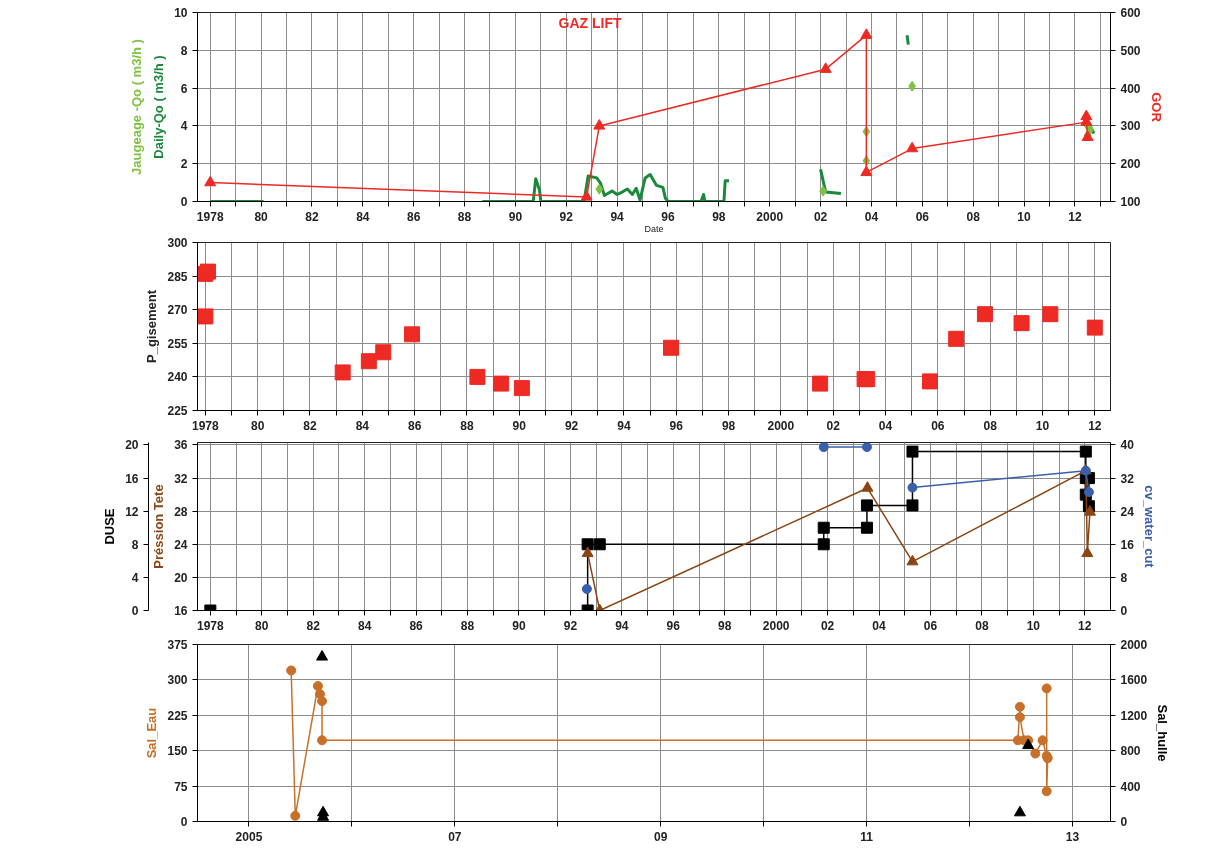  What do you see at coordinates (922, 216) in the screenshot?
I see `x-tick-label: 06` at bounding box center [922, 216].